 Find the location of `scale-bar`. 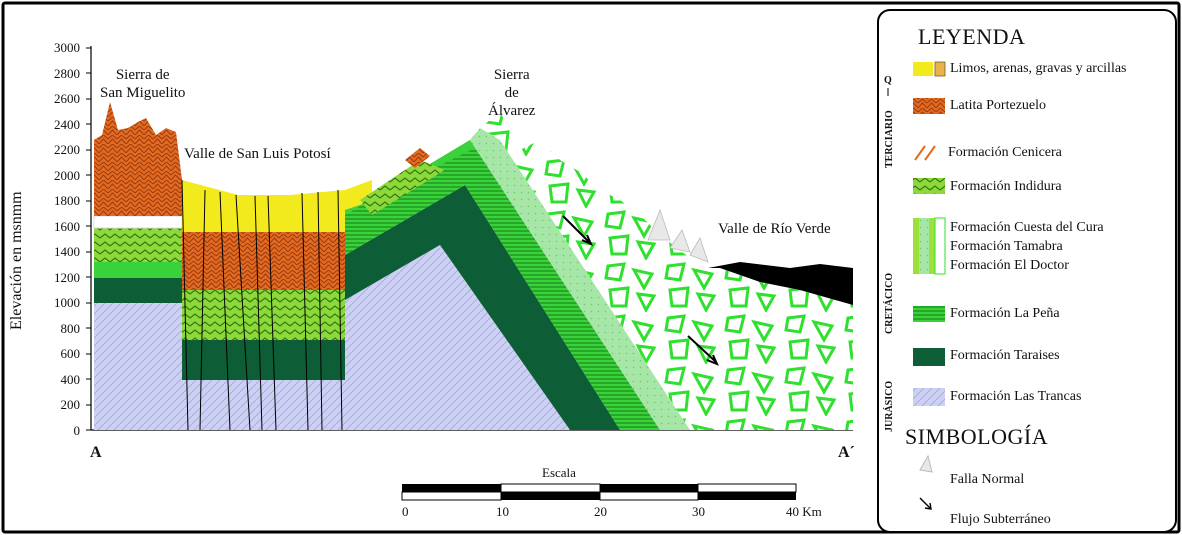

scale-bar is located at coordinates (599, 492).